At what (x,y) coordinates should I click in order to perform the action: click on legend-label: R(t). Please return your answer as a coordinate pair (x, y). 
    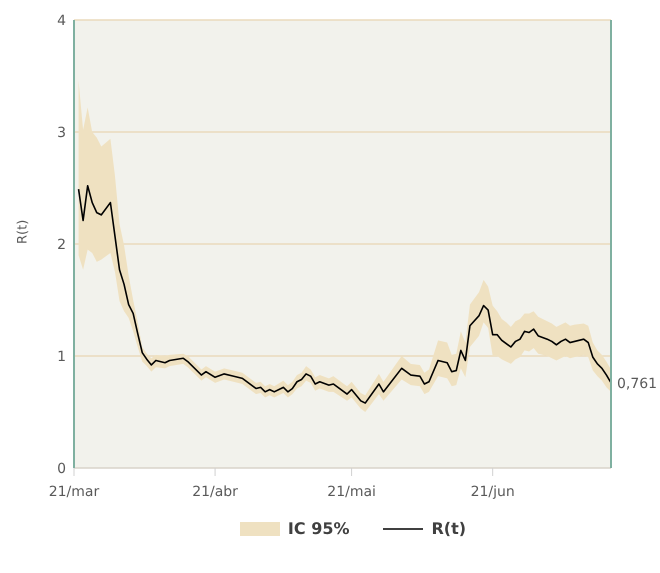
    Looking at the image, I should click on (448, 528).